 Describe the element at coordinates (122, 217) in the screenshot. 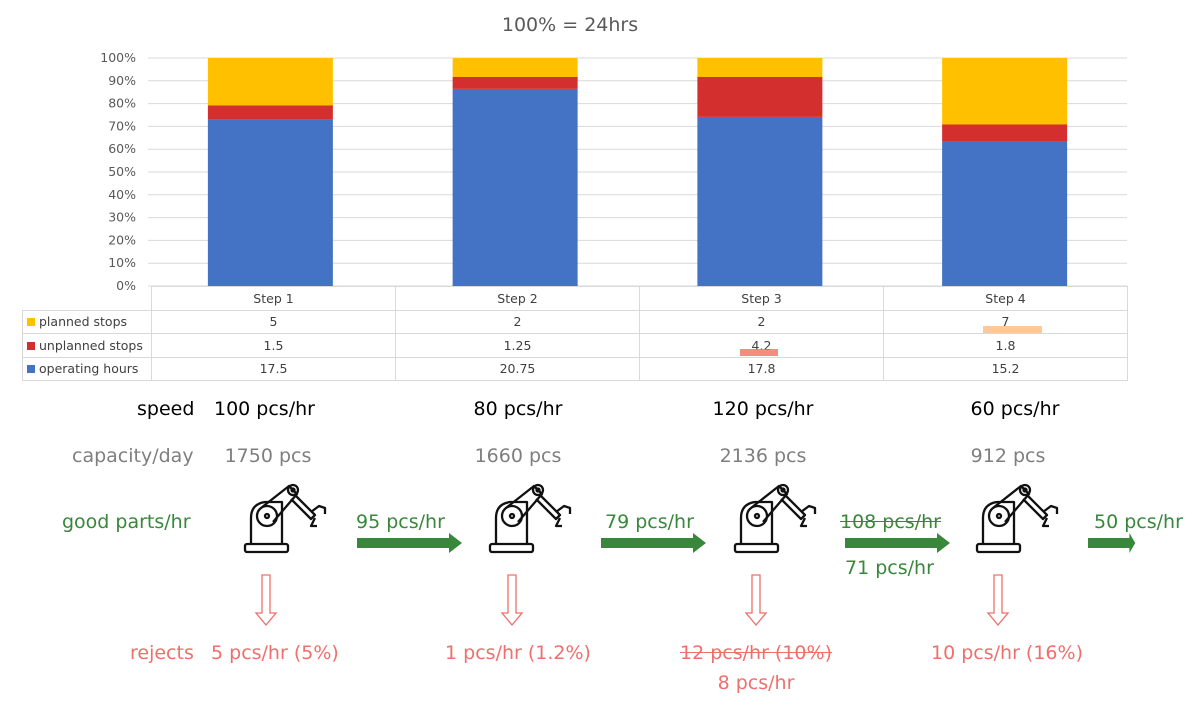

I see `y-tick-label: 30%` at that location.